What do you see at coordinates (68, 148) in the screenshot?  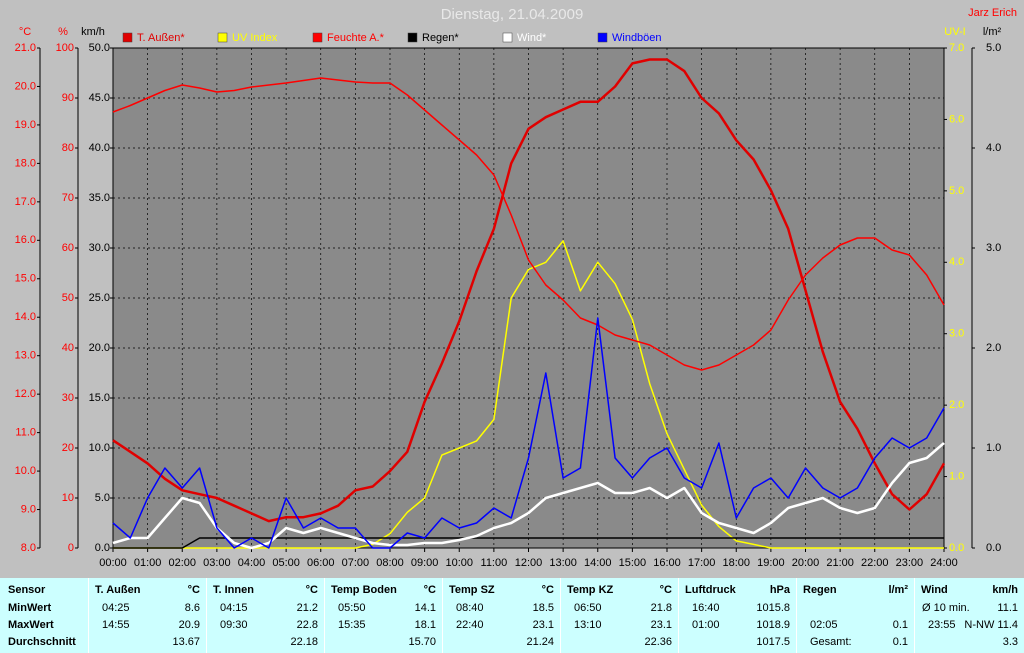 I see `y-tick-label: 80` at bounding box center [68, 148].